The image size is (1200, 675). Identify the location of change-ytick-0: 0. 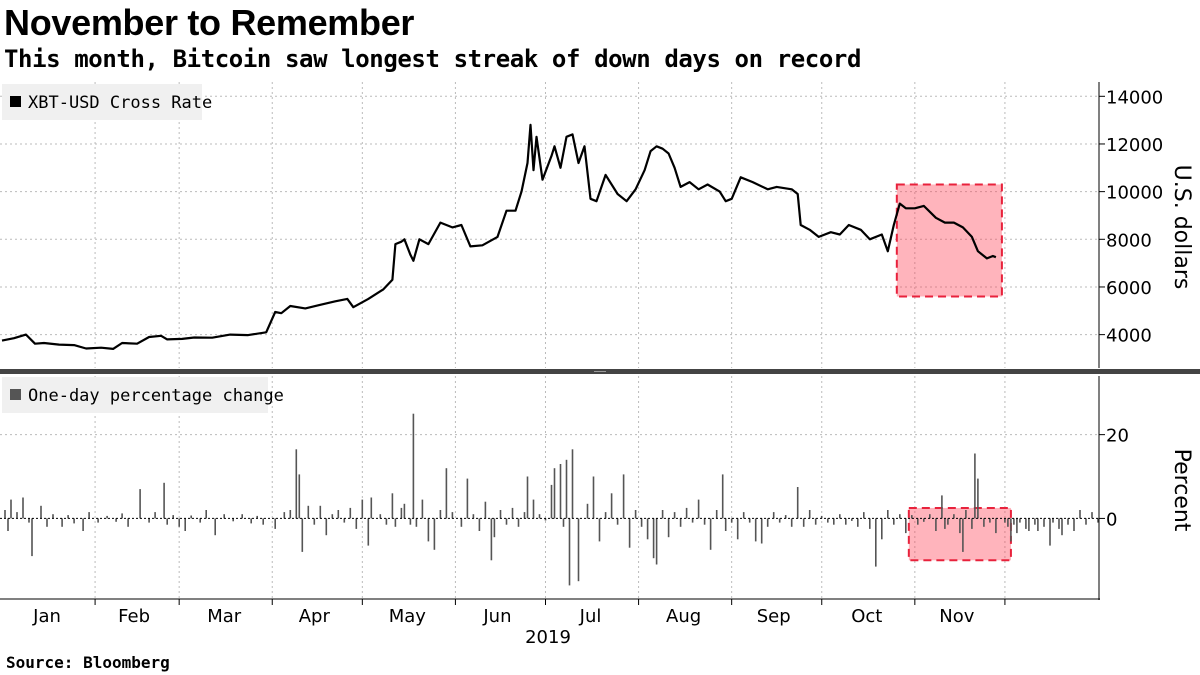
(1111, 519).